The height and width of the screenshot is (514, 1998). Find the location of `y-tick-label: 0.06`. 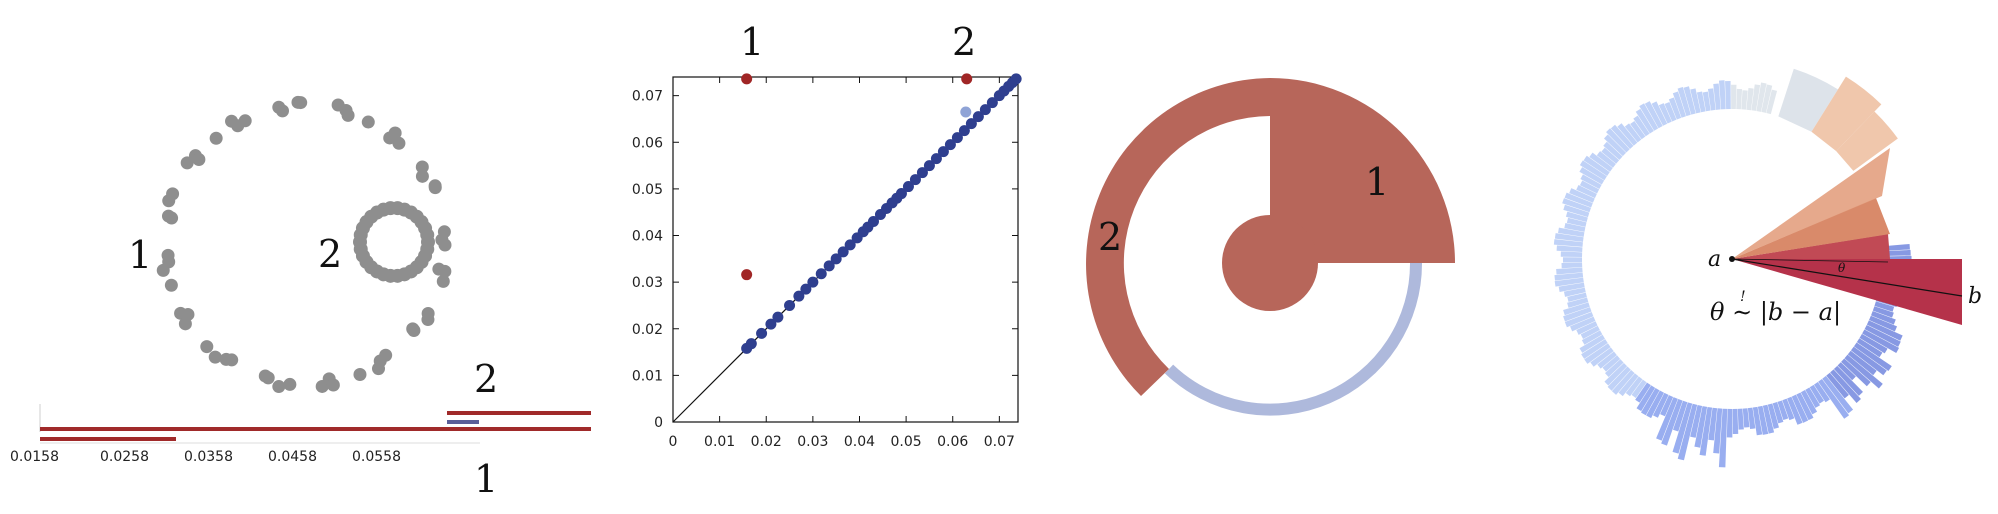

y-tick-label: 0.06 is located at coordinates (647, 143).